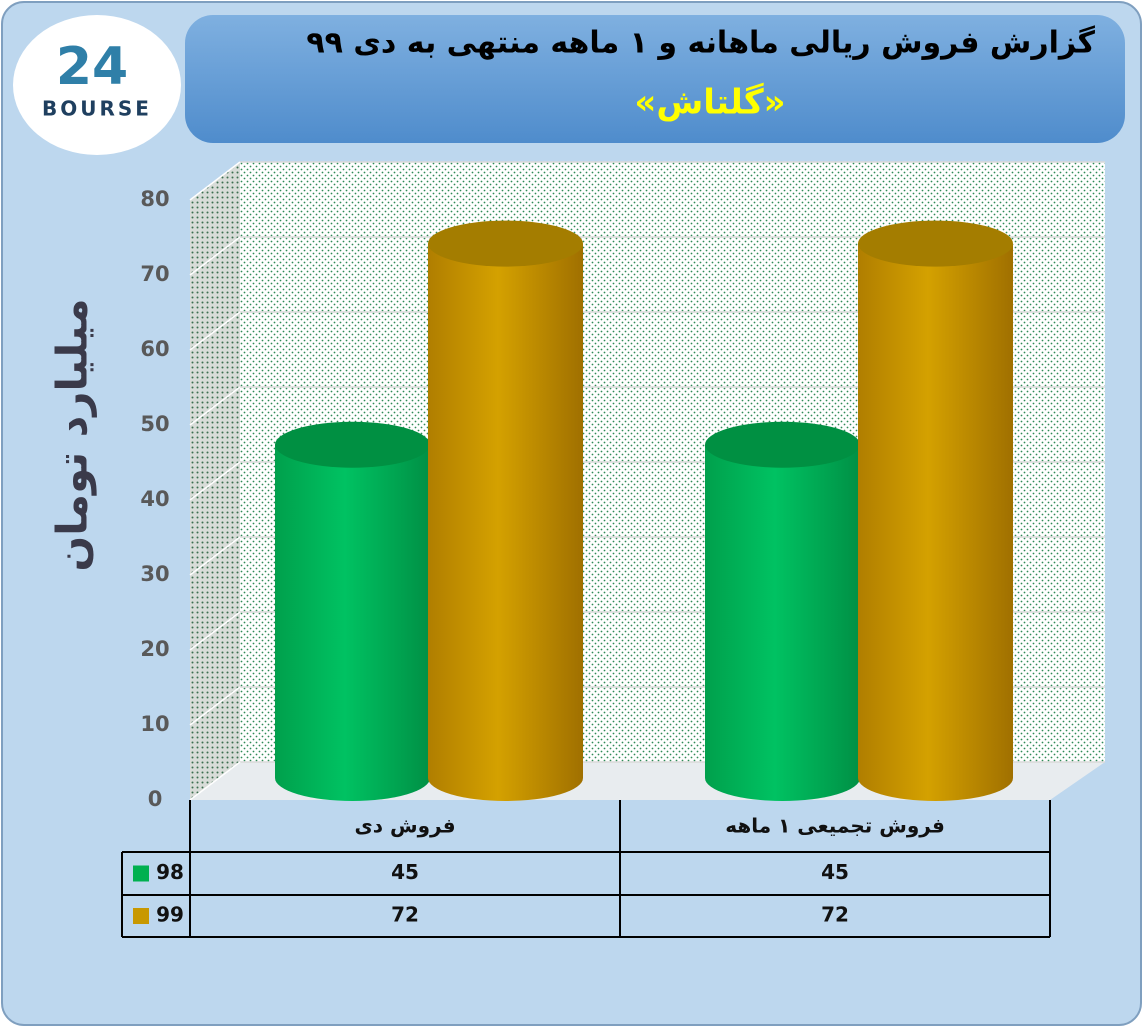 This screenshot has width=1143, height=1027. Describe the element at coordinates (170, 872) in the screenshot. I see `legend-label: 98` at that location.